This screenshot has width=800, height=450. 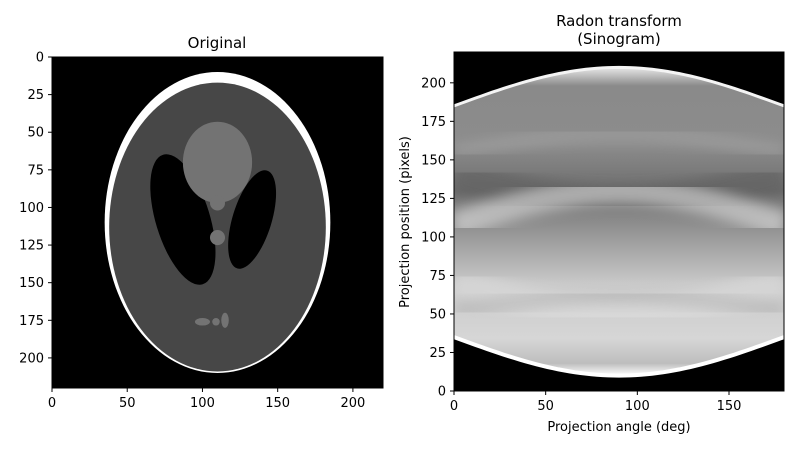 I want to click on sinogram-upper-edge, so click(x=619, y=86).